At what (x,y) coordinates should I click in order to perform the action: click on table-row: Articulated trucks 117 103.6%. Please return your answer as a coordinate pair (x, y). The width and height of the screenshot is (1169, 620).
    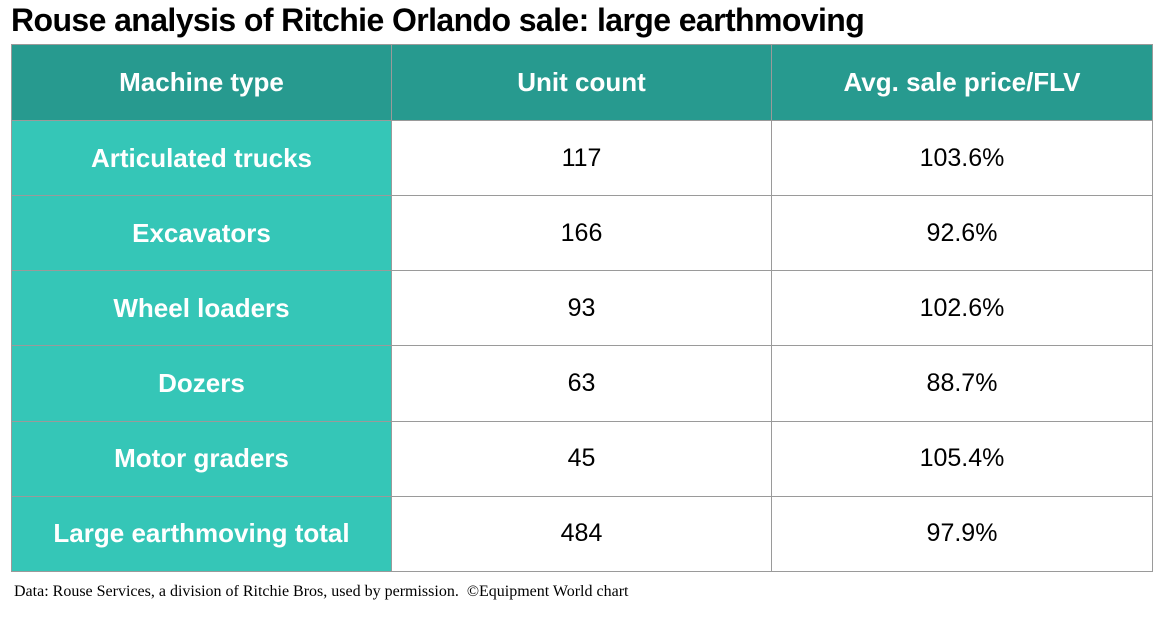
    Looking at the image, I should click on (582, 158).